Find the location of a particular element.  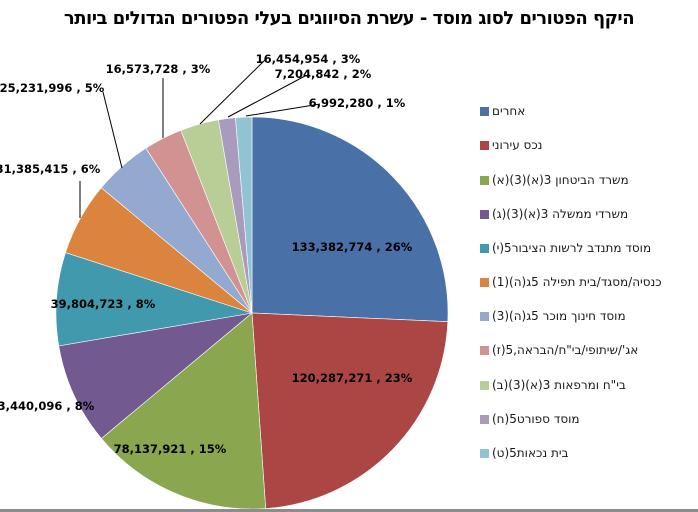

legend-item: בי"ח ומרפאות 3(א)(3)(ב) is located at coordinates (553, 385).